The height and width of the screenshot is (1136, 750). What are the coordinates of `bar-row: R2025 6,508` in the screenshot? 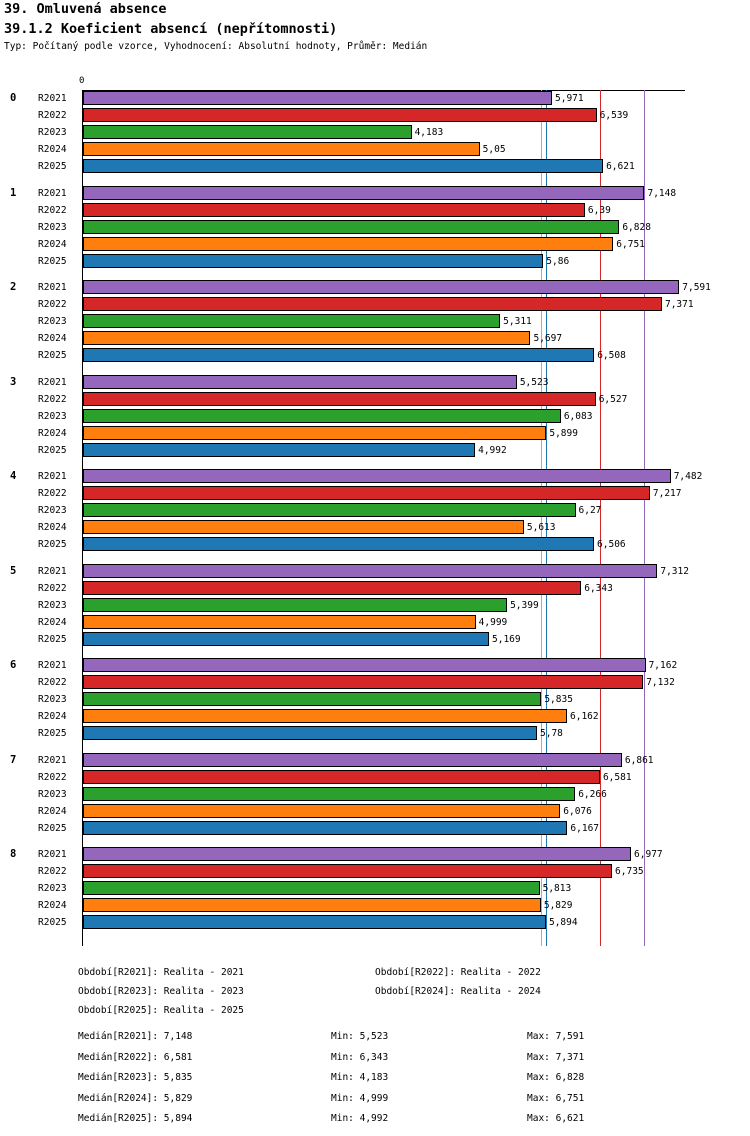 It's located at (375, 355).